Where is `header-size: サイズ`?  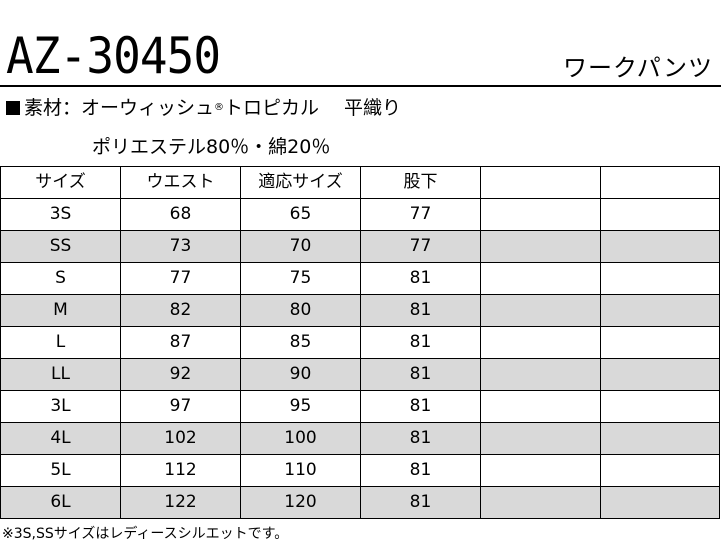 header-size: サイズ is located at coordinates (60, 182).